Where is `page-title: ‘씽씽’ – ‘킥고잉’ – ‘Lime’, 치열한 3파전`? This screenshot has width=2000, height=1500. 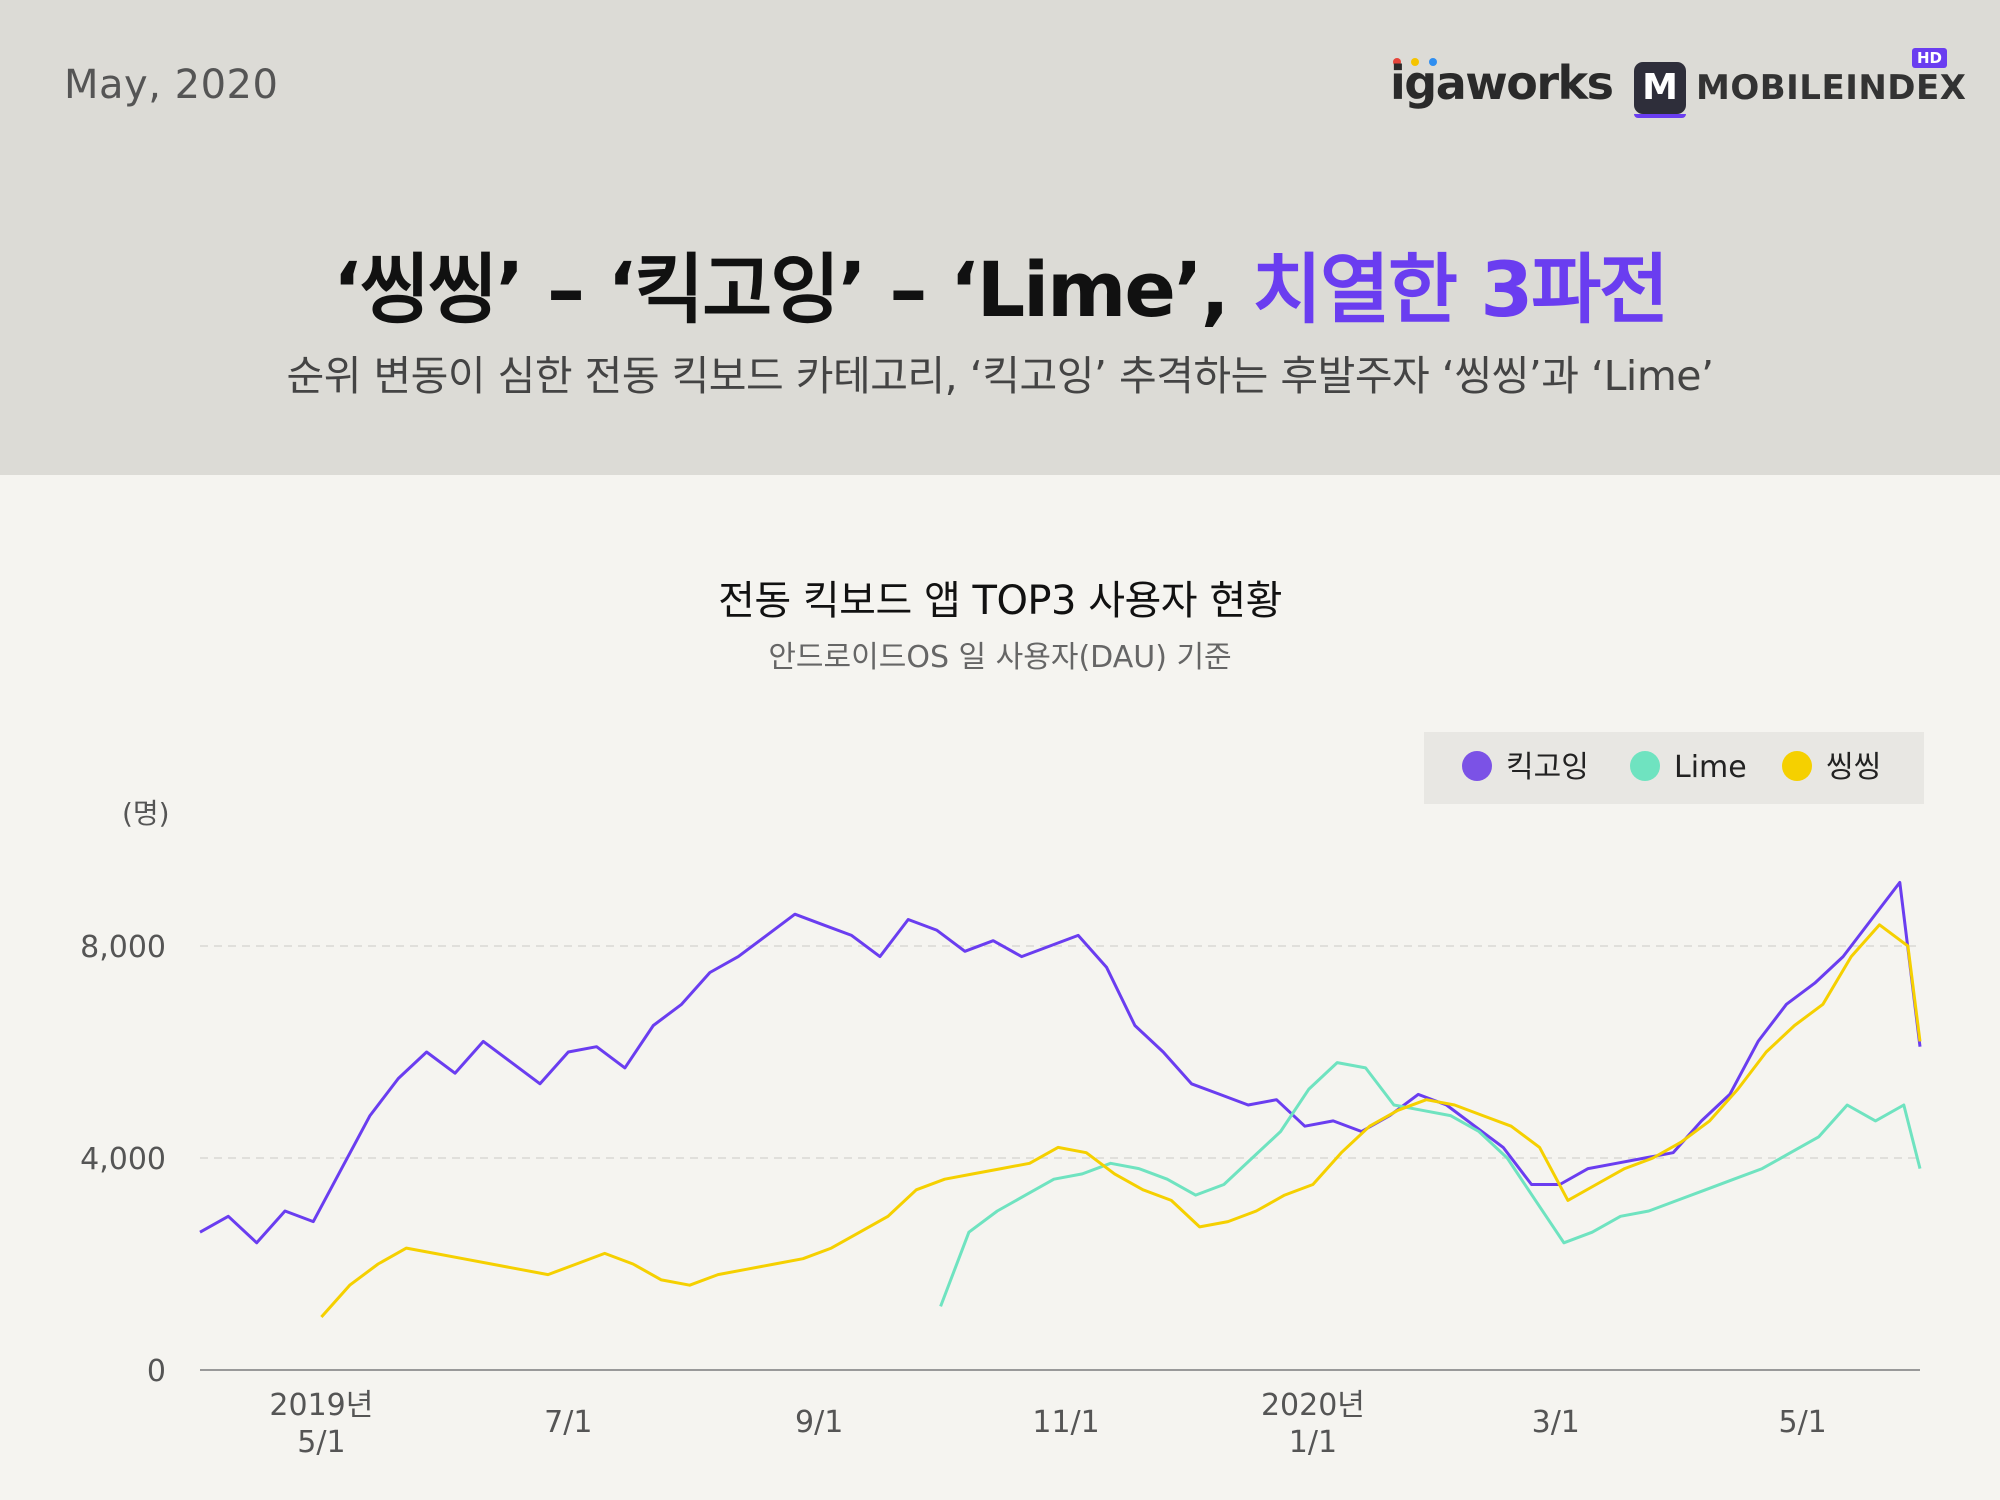
page-title: ‘씽씽’ – ‘킥고잉’ – ‘Lime’, 치열한 3파전 is located at coordinates (1000, 283).